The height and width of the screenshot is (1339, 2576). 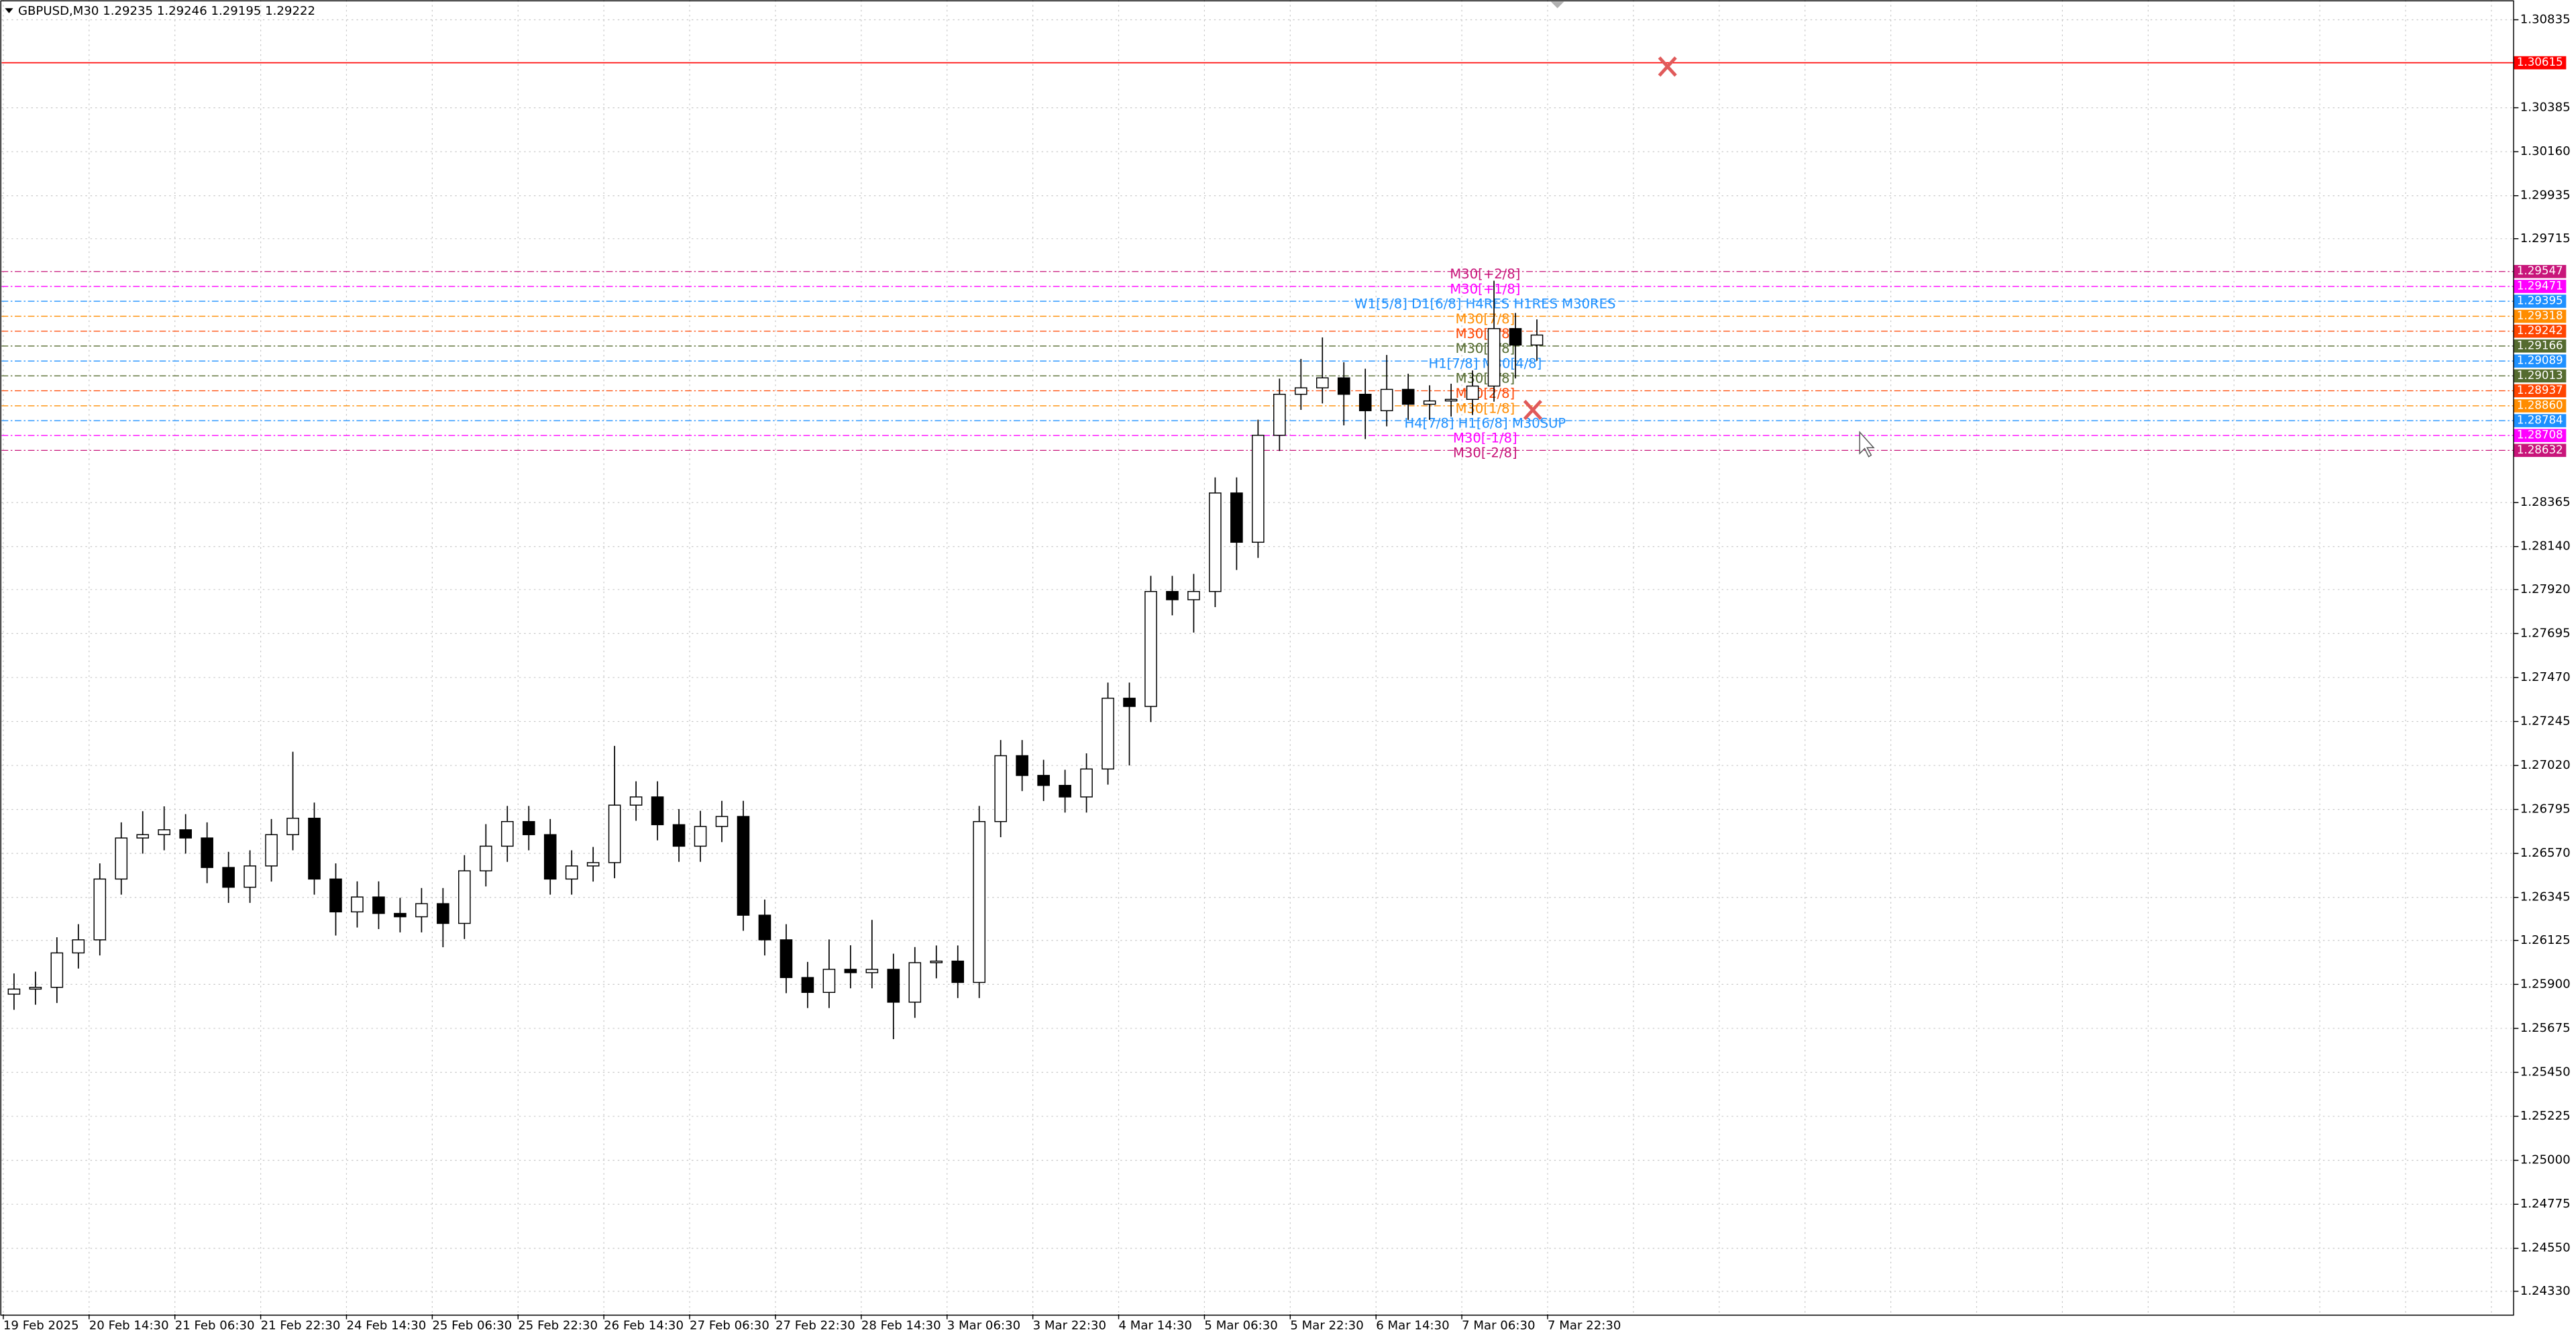 What do you see at coordinates (2545, 765) in the screenshot?
I see `y-tick-label: 1.27020` at bounding box center [2545, 765].